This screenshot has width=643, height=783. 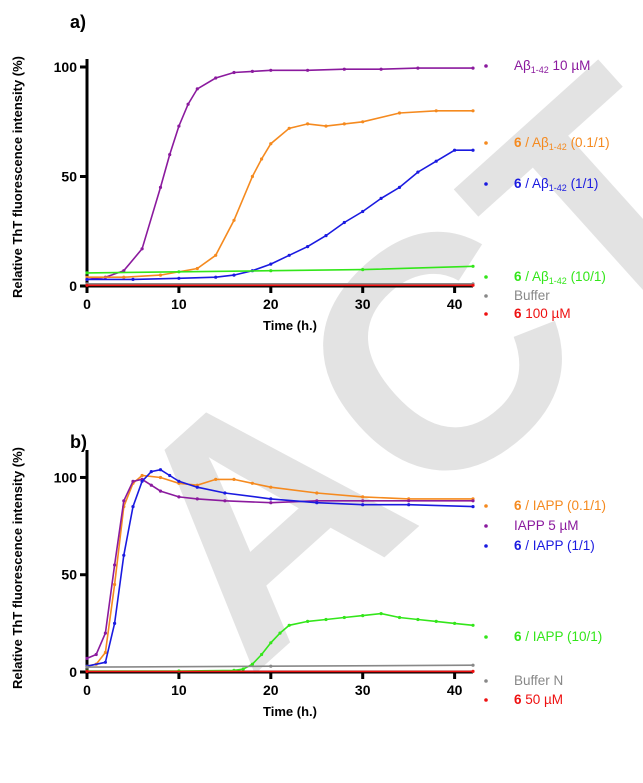 I want to click on legend-text-part: Buffer N, so click(x=538, y=680).